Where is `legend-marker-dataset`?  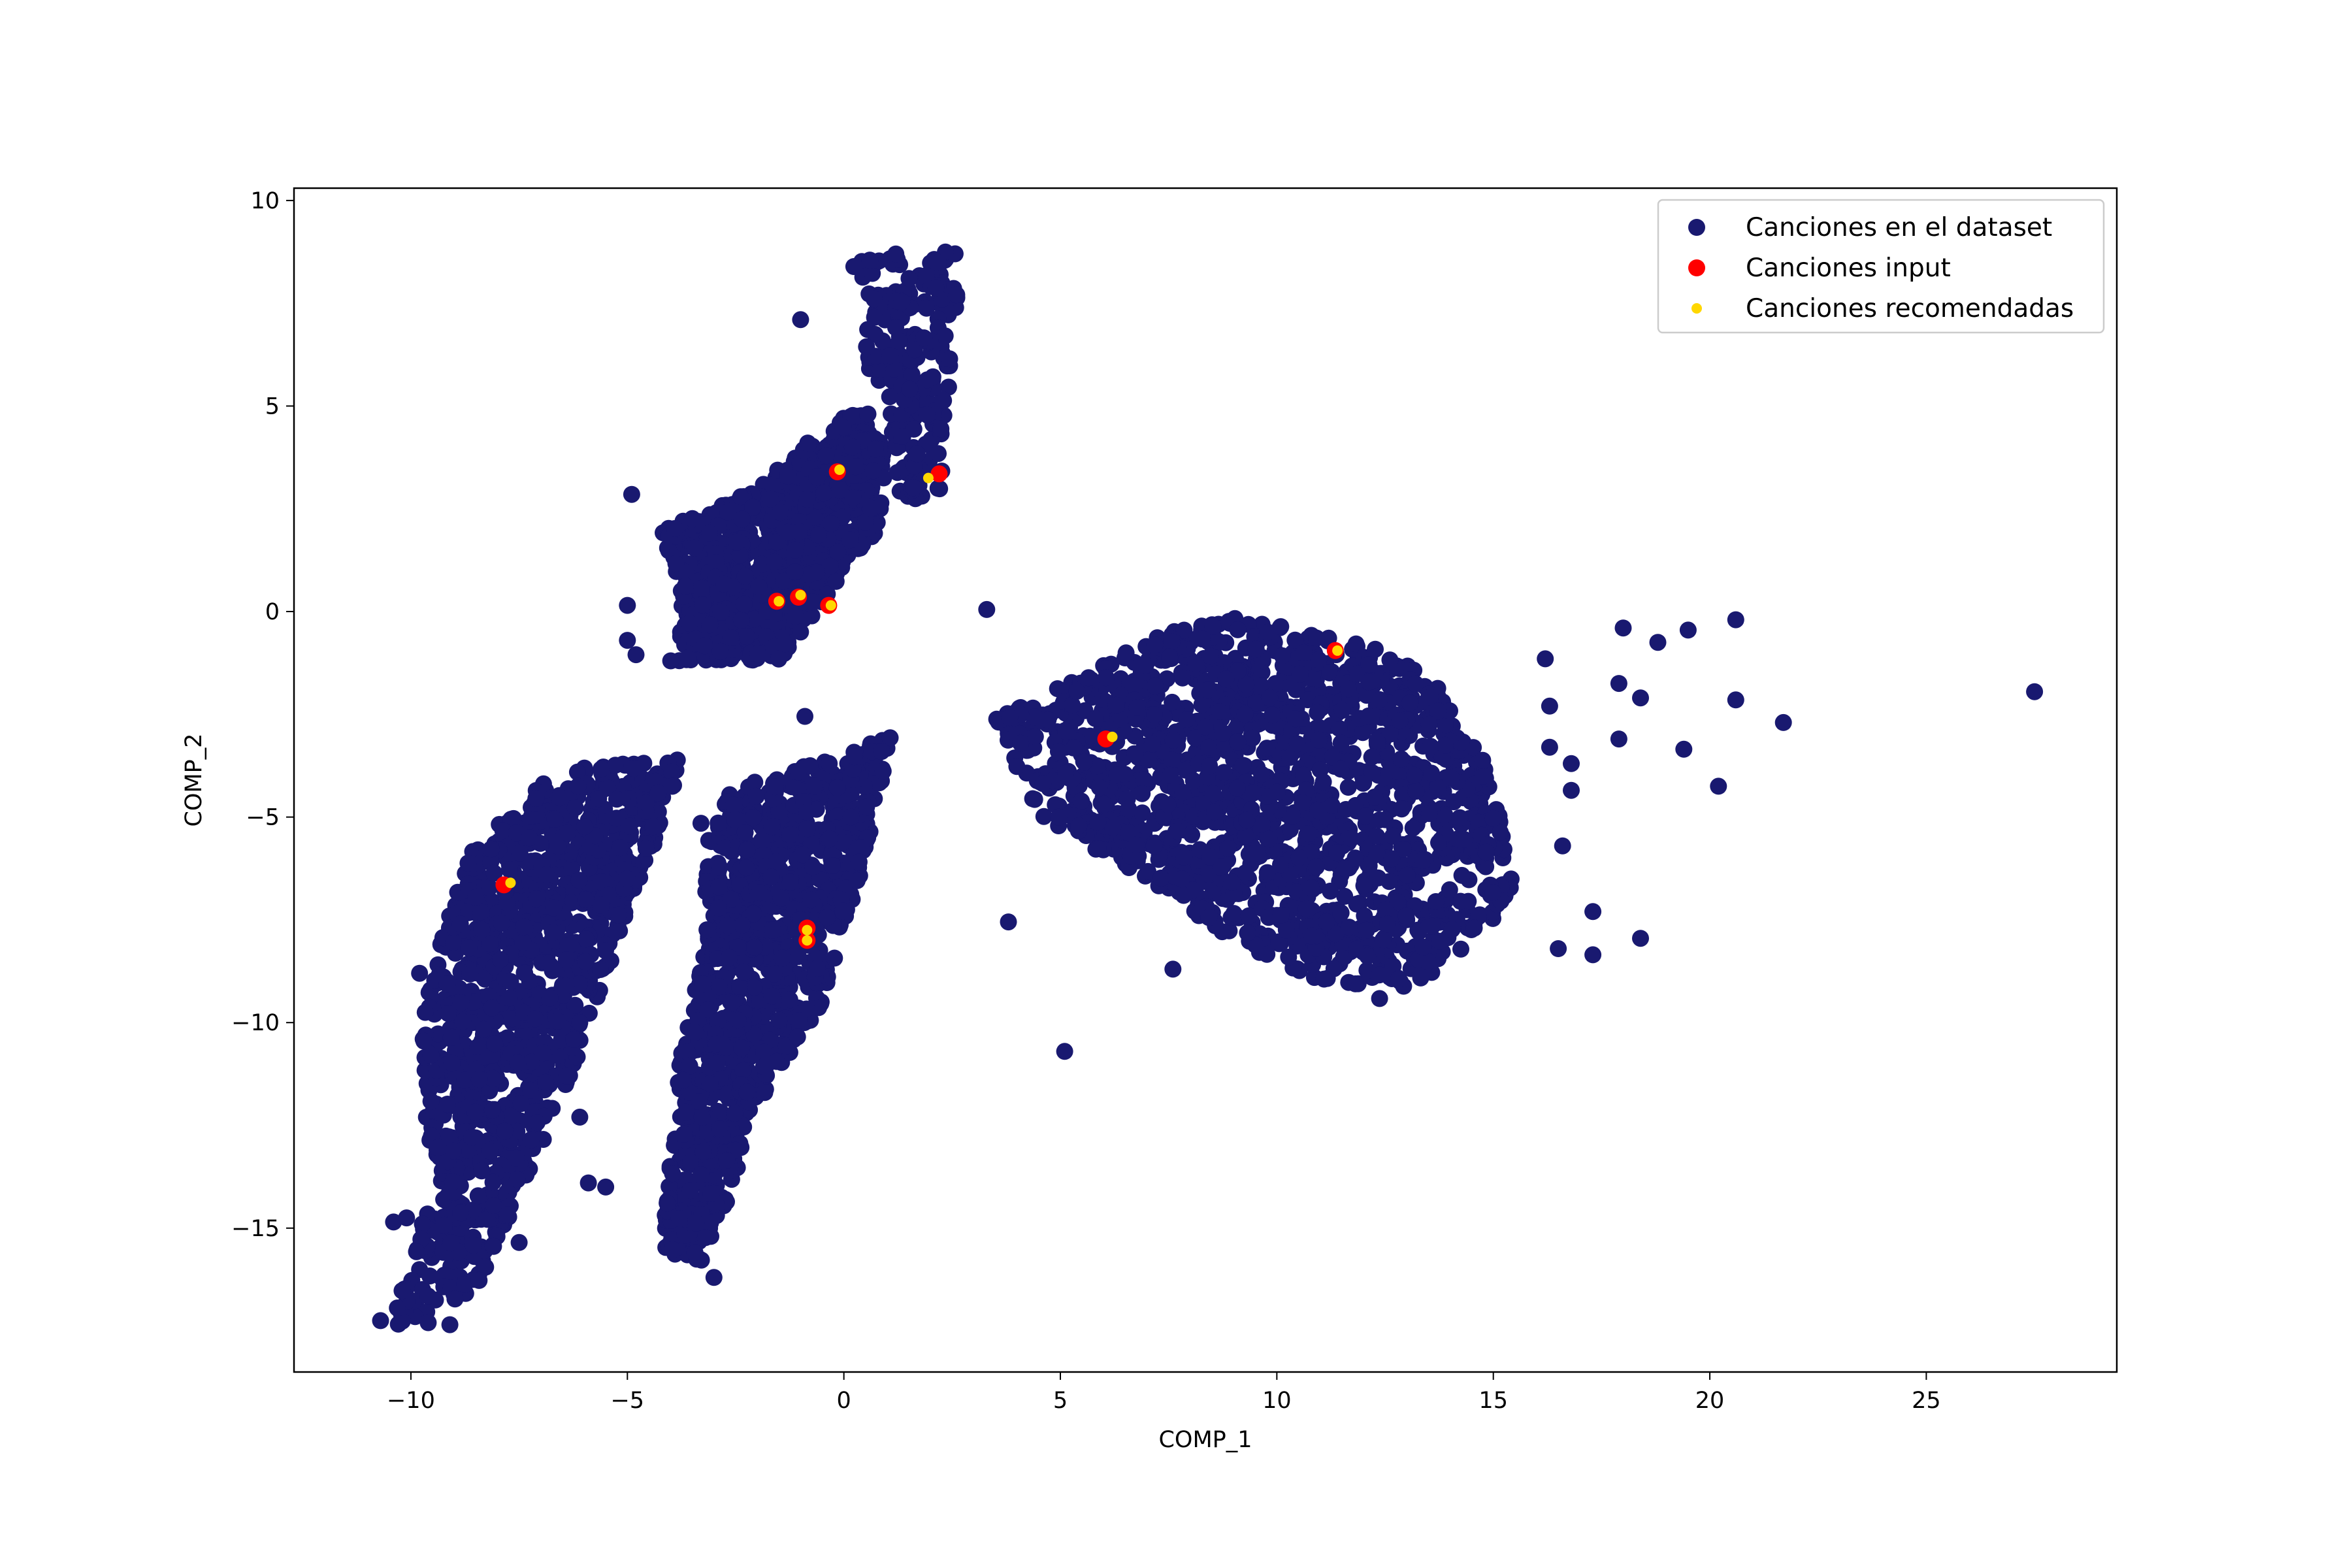
legend-marker-dataset is located at coordinates (1696, 227).